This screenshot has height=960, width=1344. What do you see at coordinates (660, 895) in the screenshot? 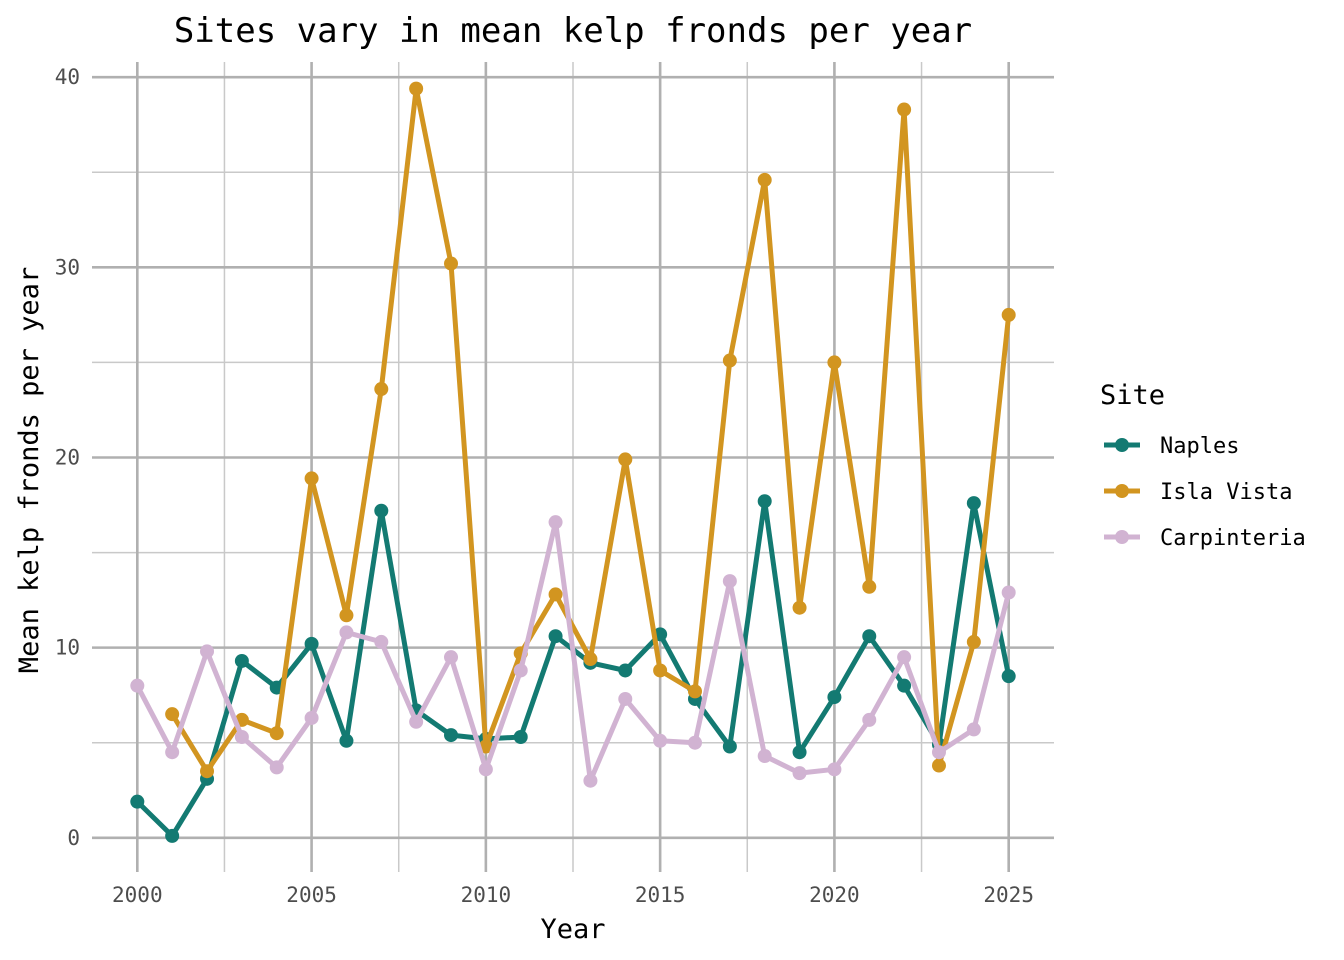
I see `x-tick-label: 2015` at bounding box center [660, 895].